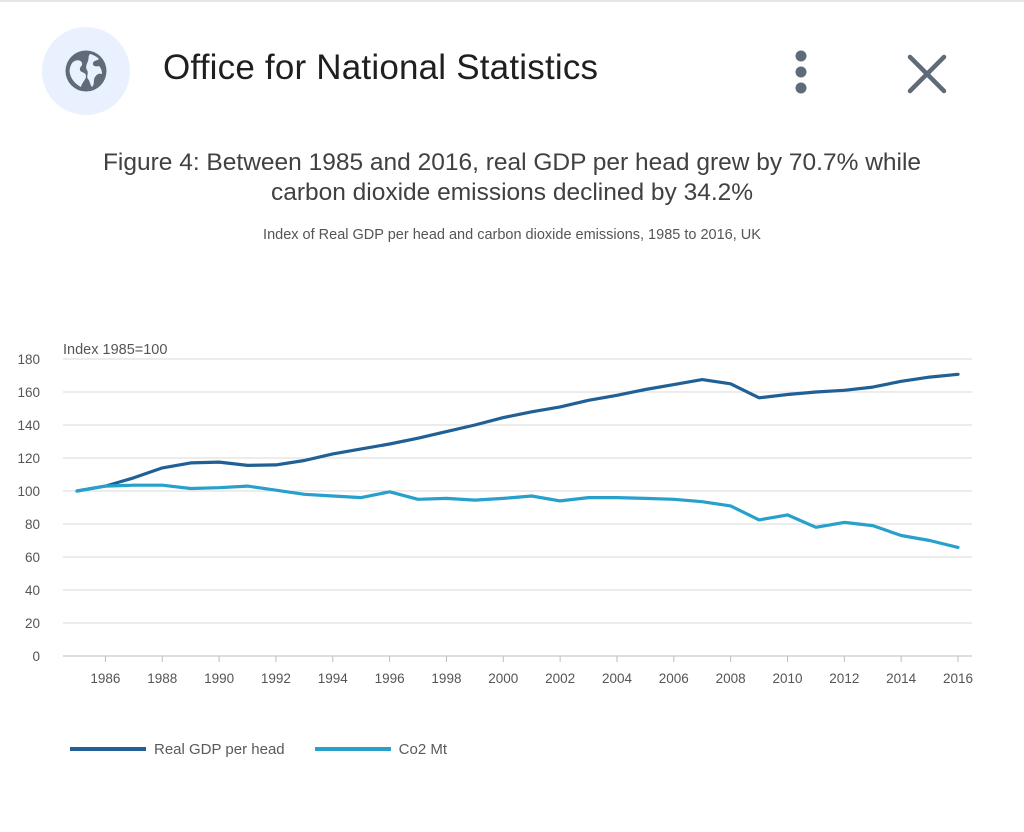 This screenshot has width=1024, height=832. I want to click on x-tick-label: 1992, so click(276, 678).